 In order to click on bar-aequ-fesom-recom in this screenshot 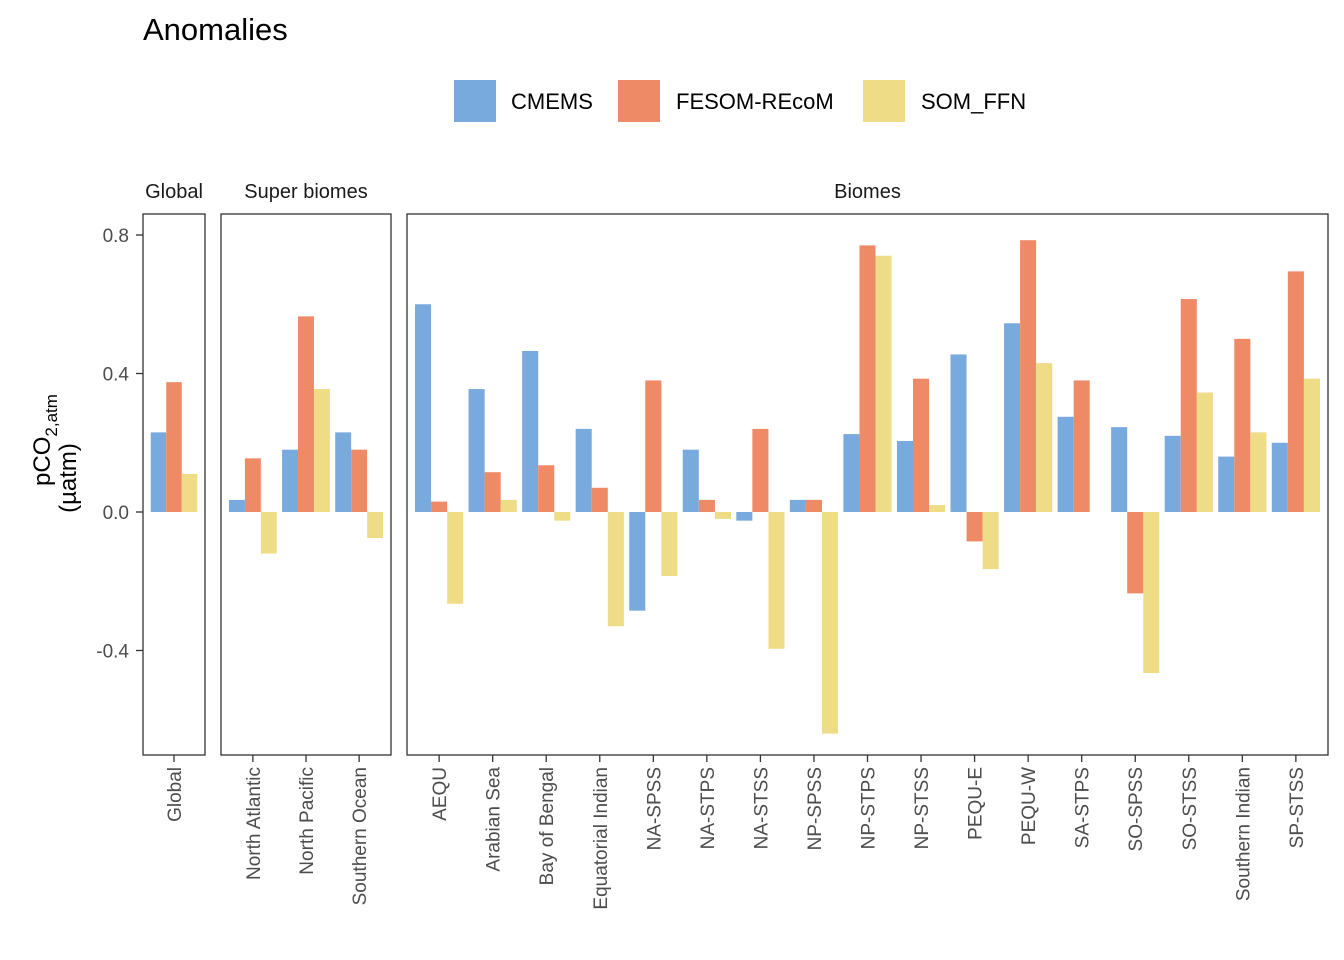, I will do `click(439, 506)`.